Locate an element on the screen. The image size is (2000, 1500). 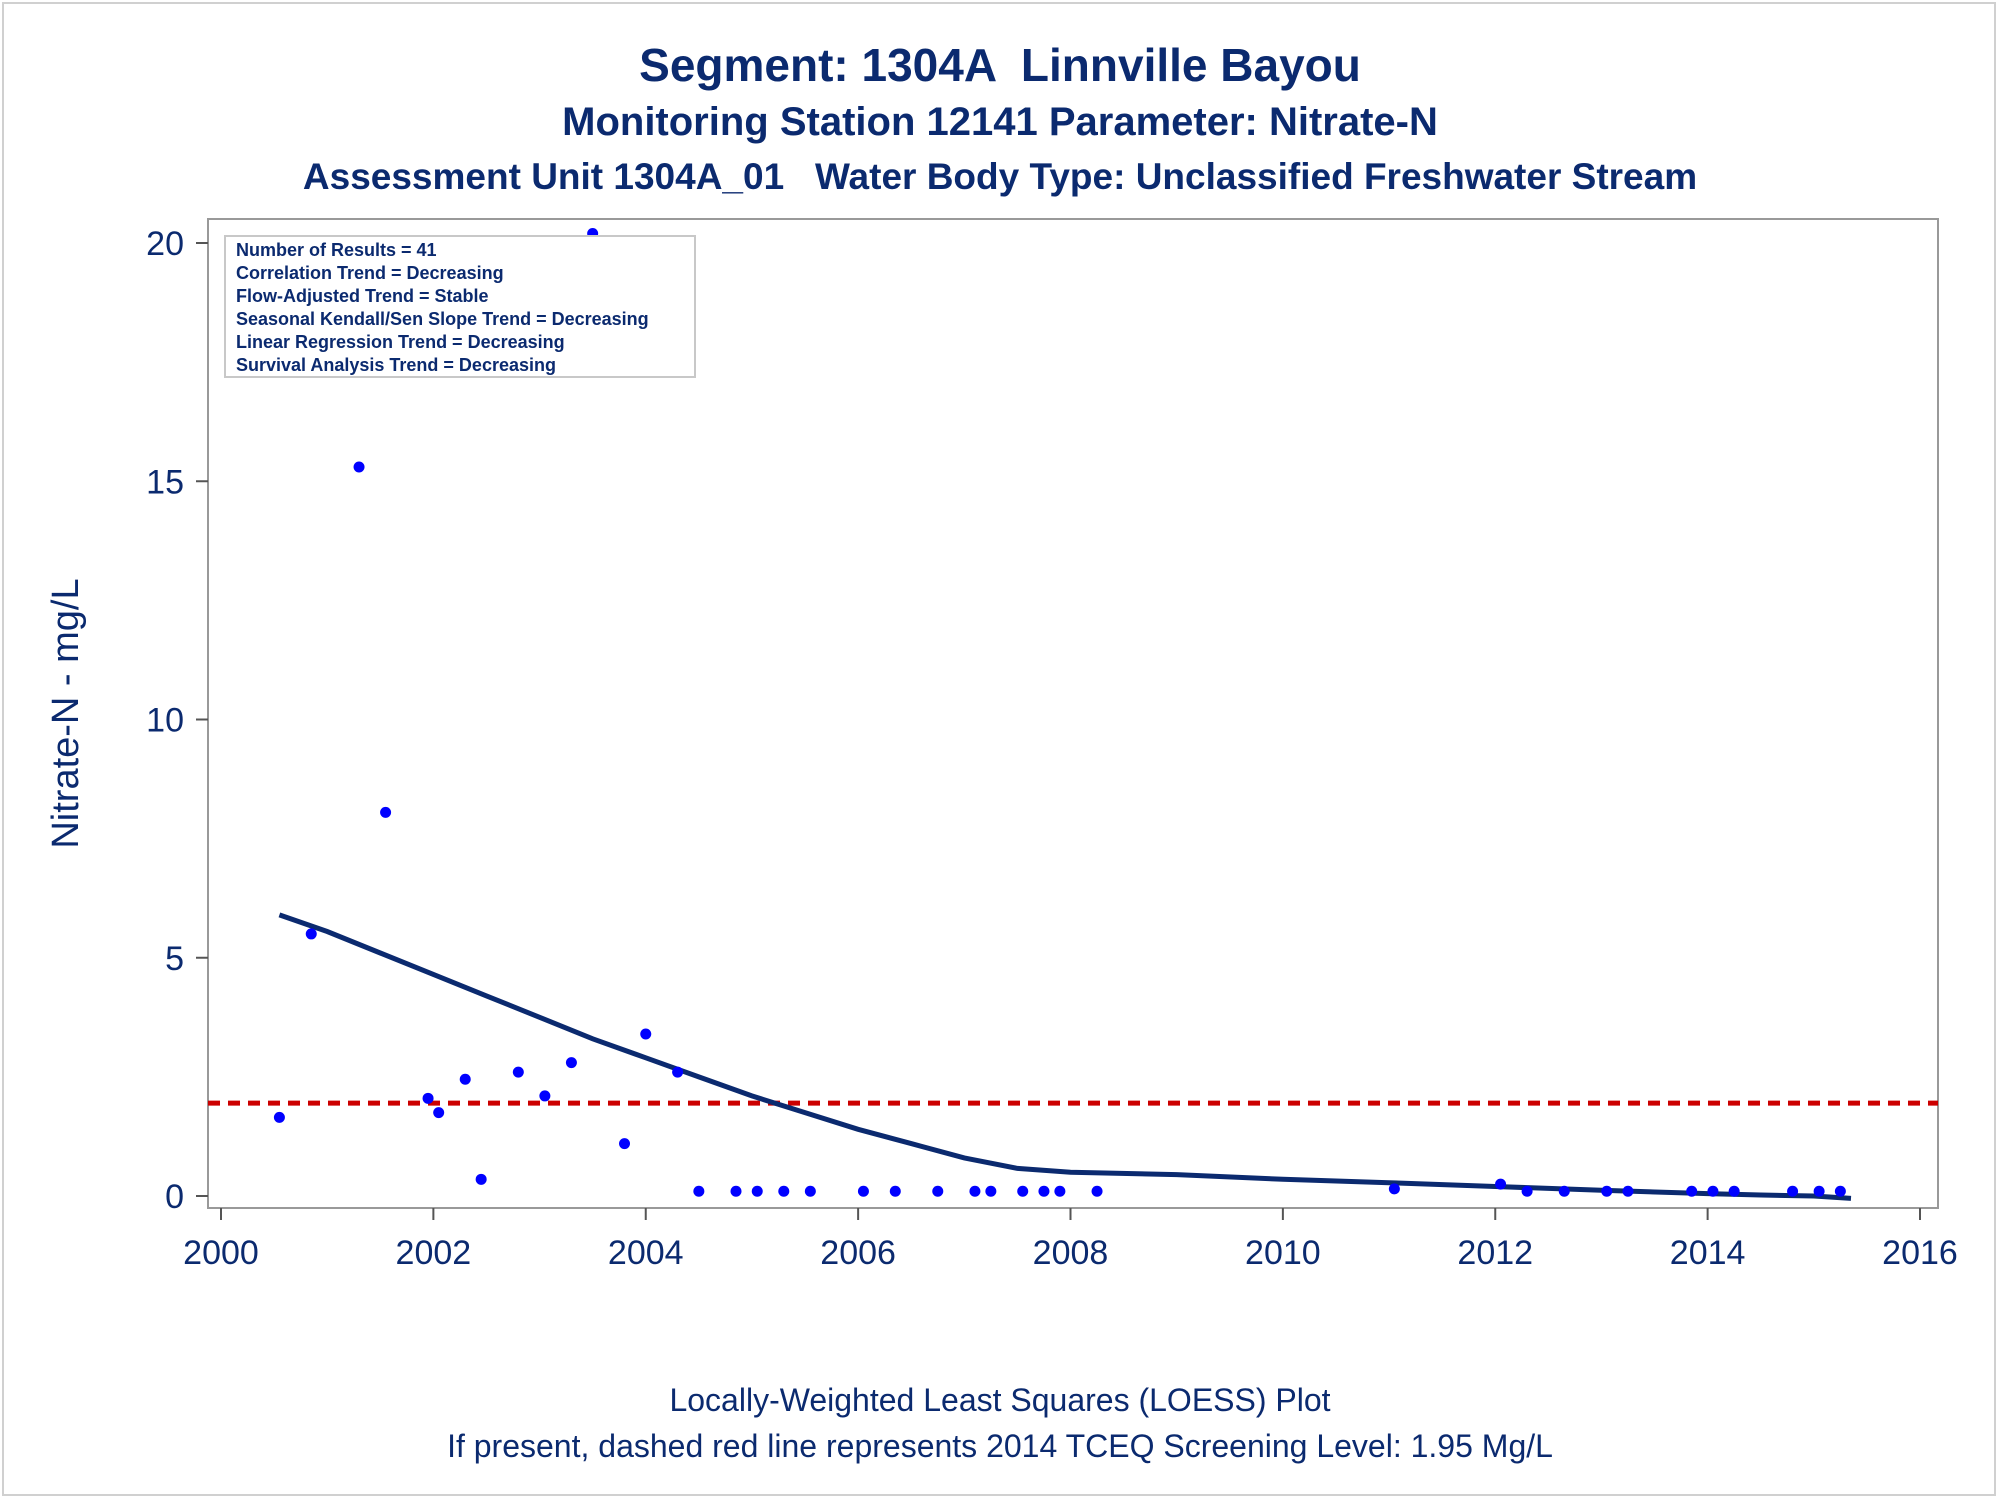
y-tick-label: 0 is located at coordinates (174, 1197).